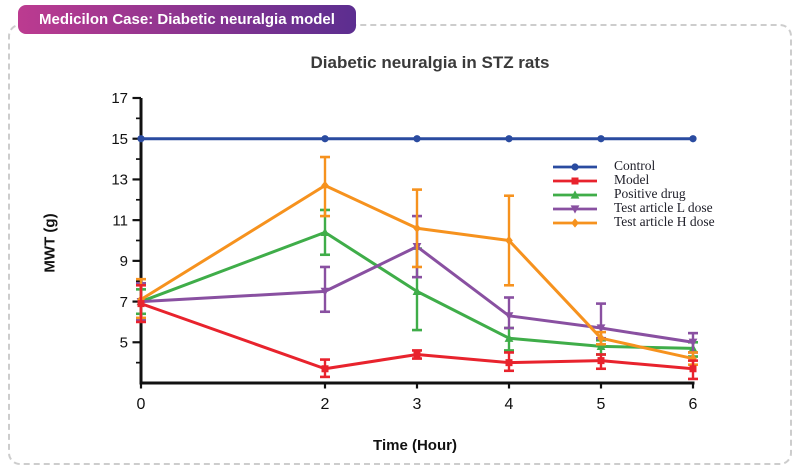  Describe the element at coordinates (415, 445) in the screenshot. I see `x-axis-title: Time (Hour)` at that location.